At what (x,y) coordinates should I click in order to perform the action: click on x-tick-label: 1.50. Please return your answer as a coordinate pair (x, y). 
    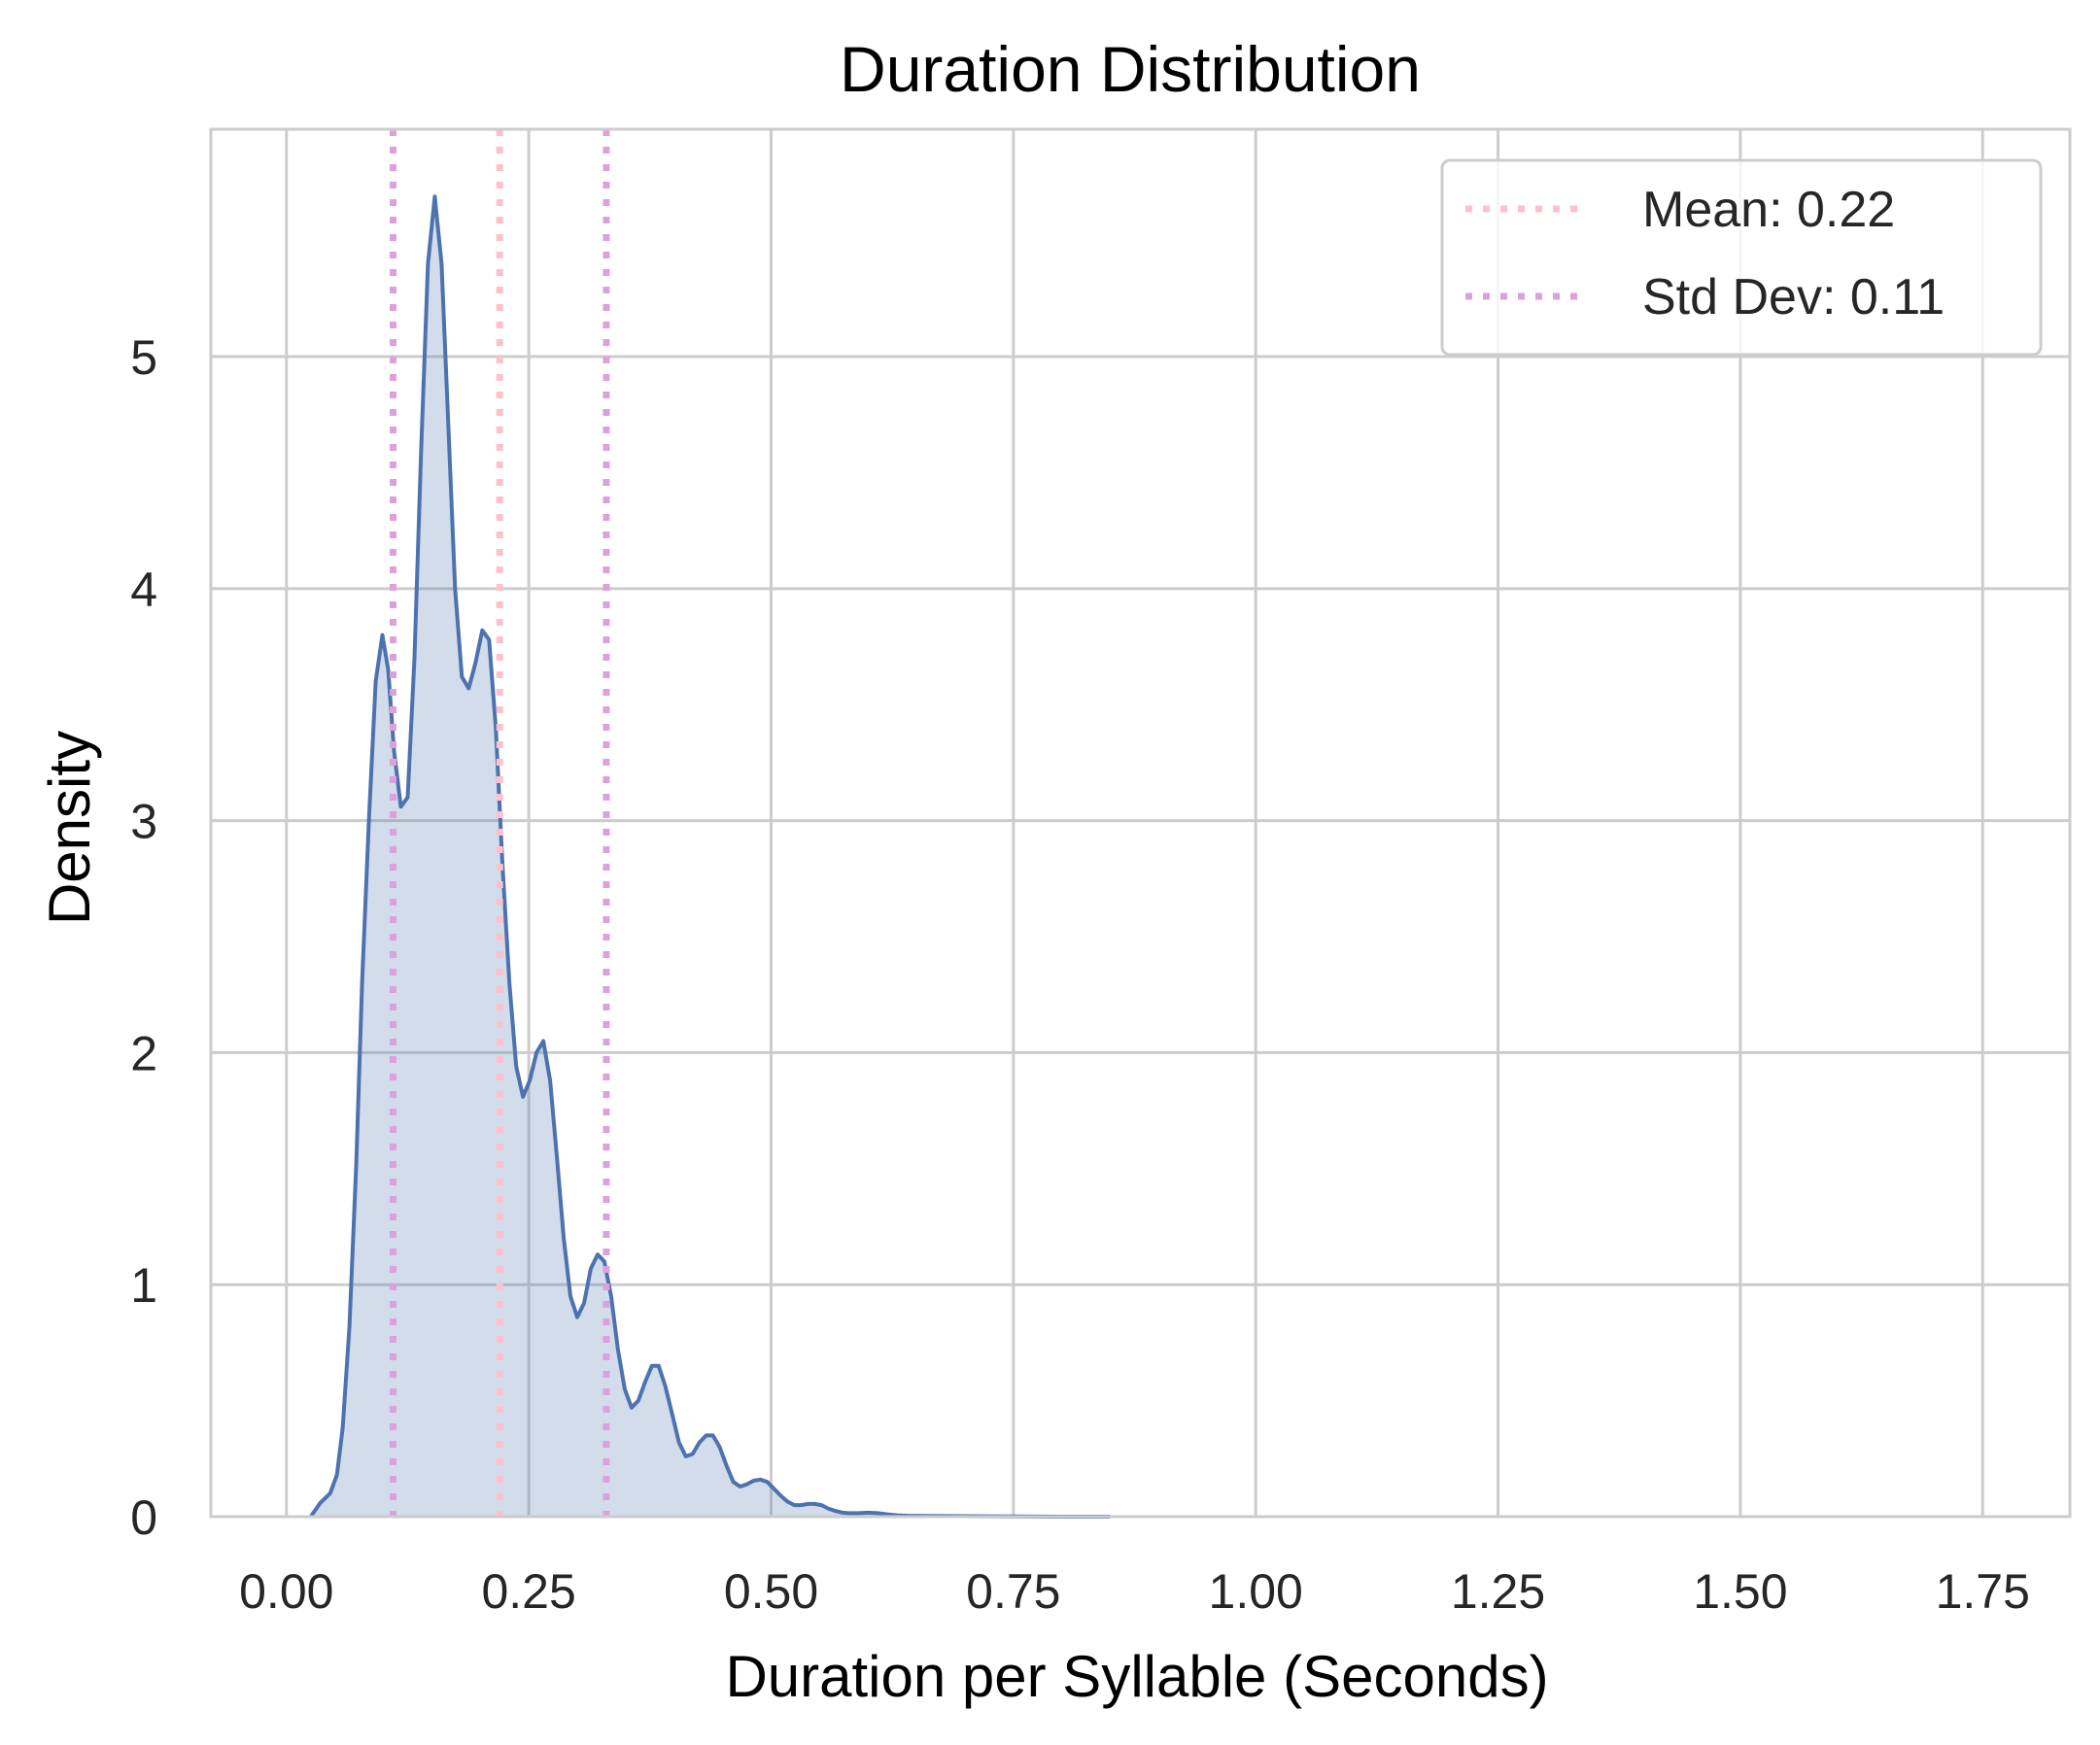
    Looking at the image, I should click on (1740, 1591).